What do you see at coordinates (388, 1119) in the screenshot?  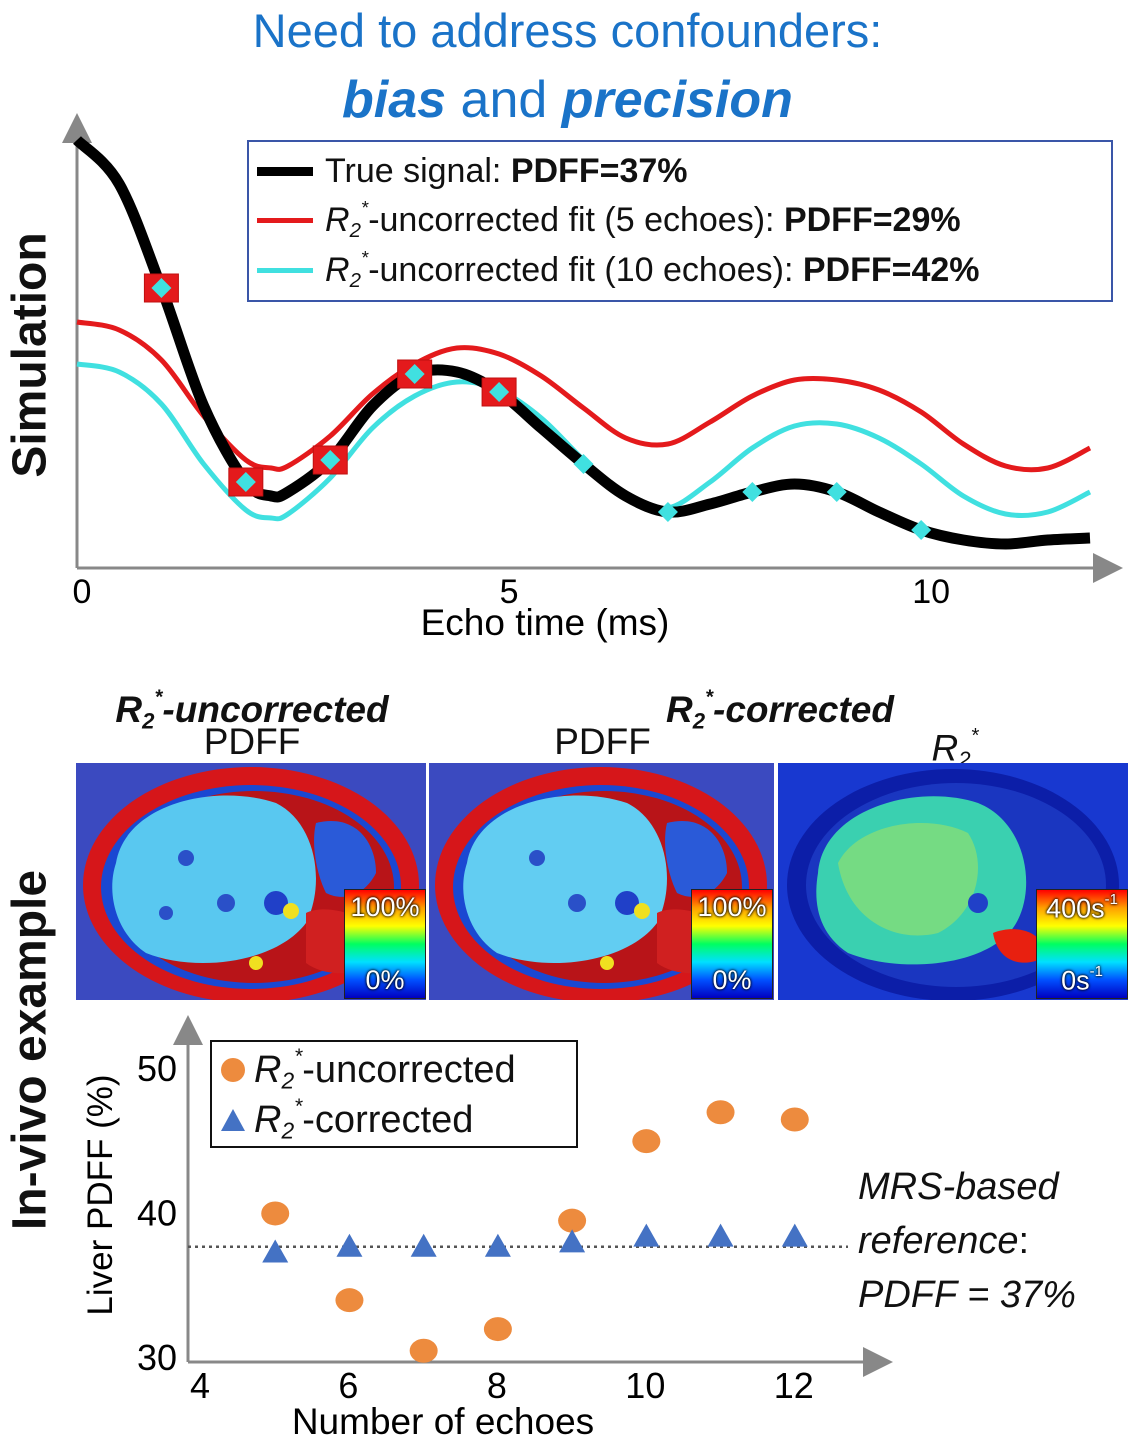 I see `legend-text-corrected: -corrected` at bounding box center [388, 1119].